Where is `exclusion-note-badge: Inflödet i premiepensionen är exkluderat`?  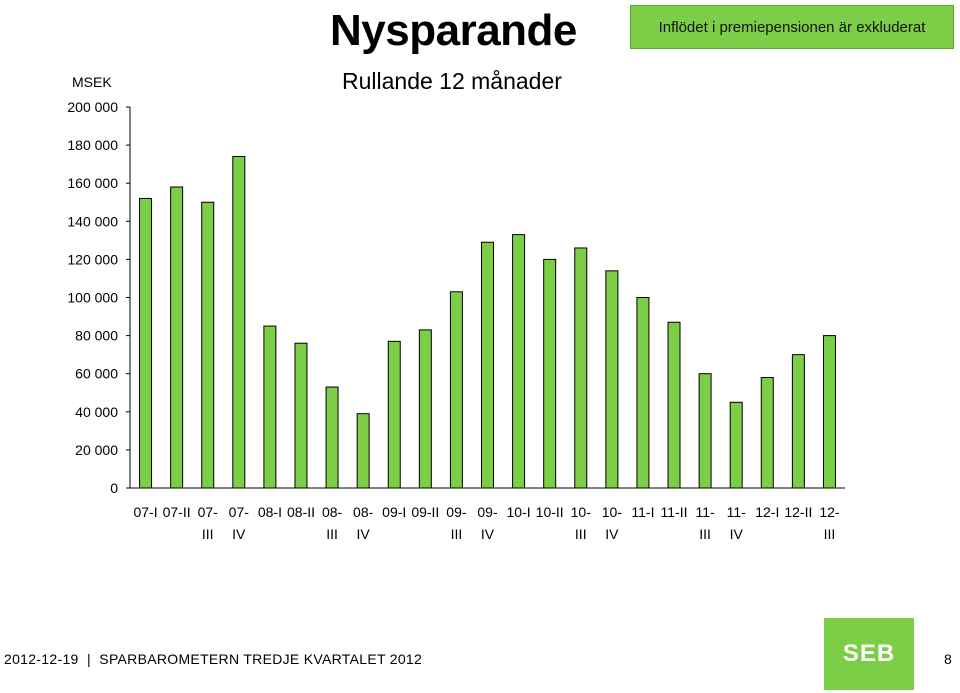
exclusion-note-badge: Inflödet i premiepensionen är exkluderat is located at coordinates (792, 27).